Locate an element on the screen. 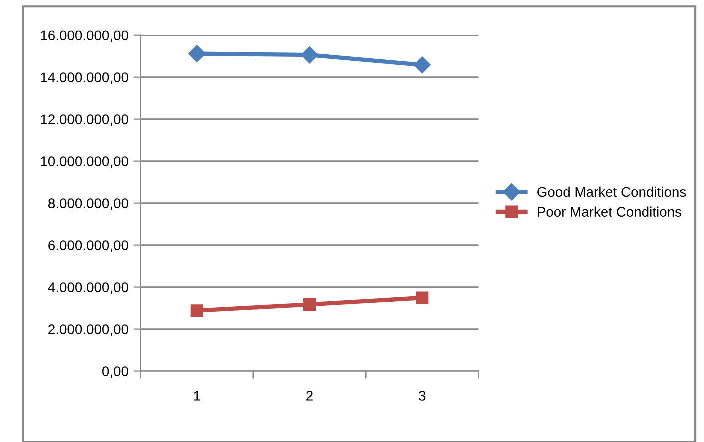 The height and width of the screenshot is (442, 704). x-tick-label: 3 is located at coordinates (422, 396).